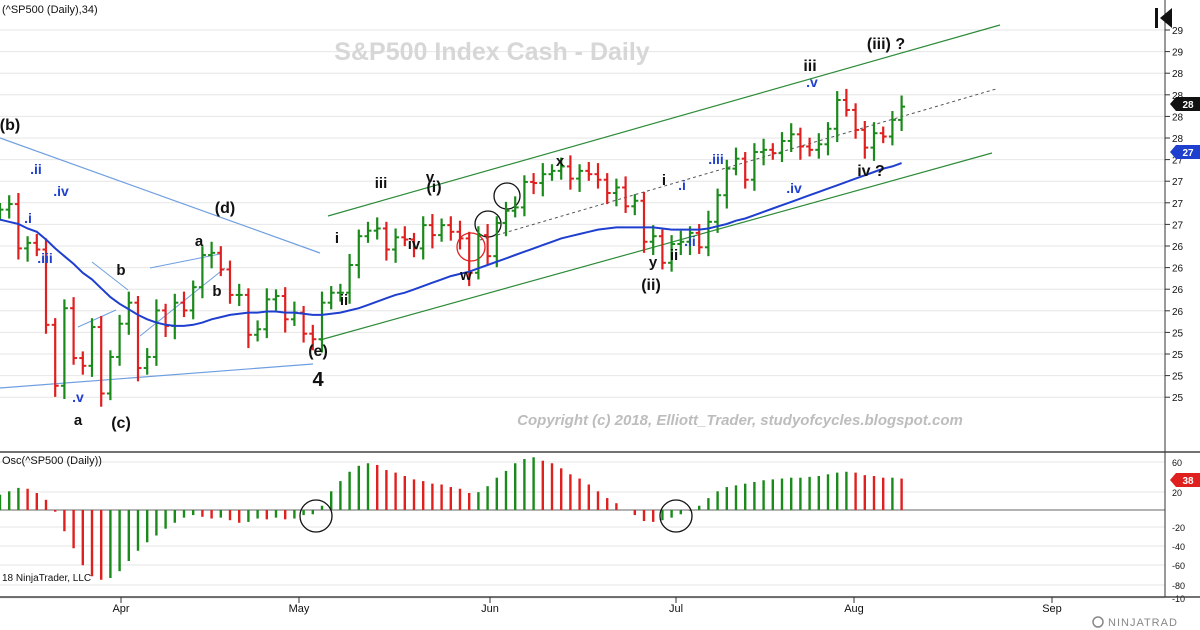  I want to click on wave-label: v, so click(430, 177).